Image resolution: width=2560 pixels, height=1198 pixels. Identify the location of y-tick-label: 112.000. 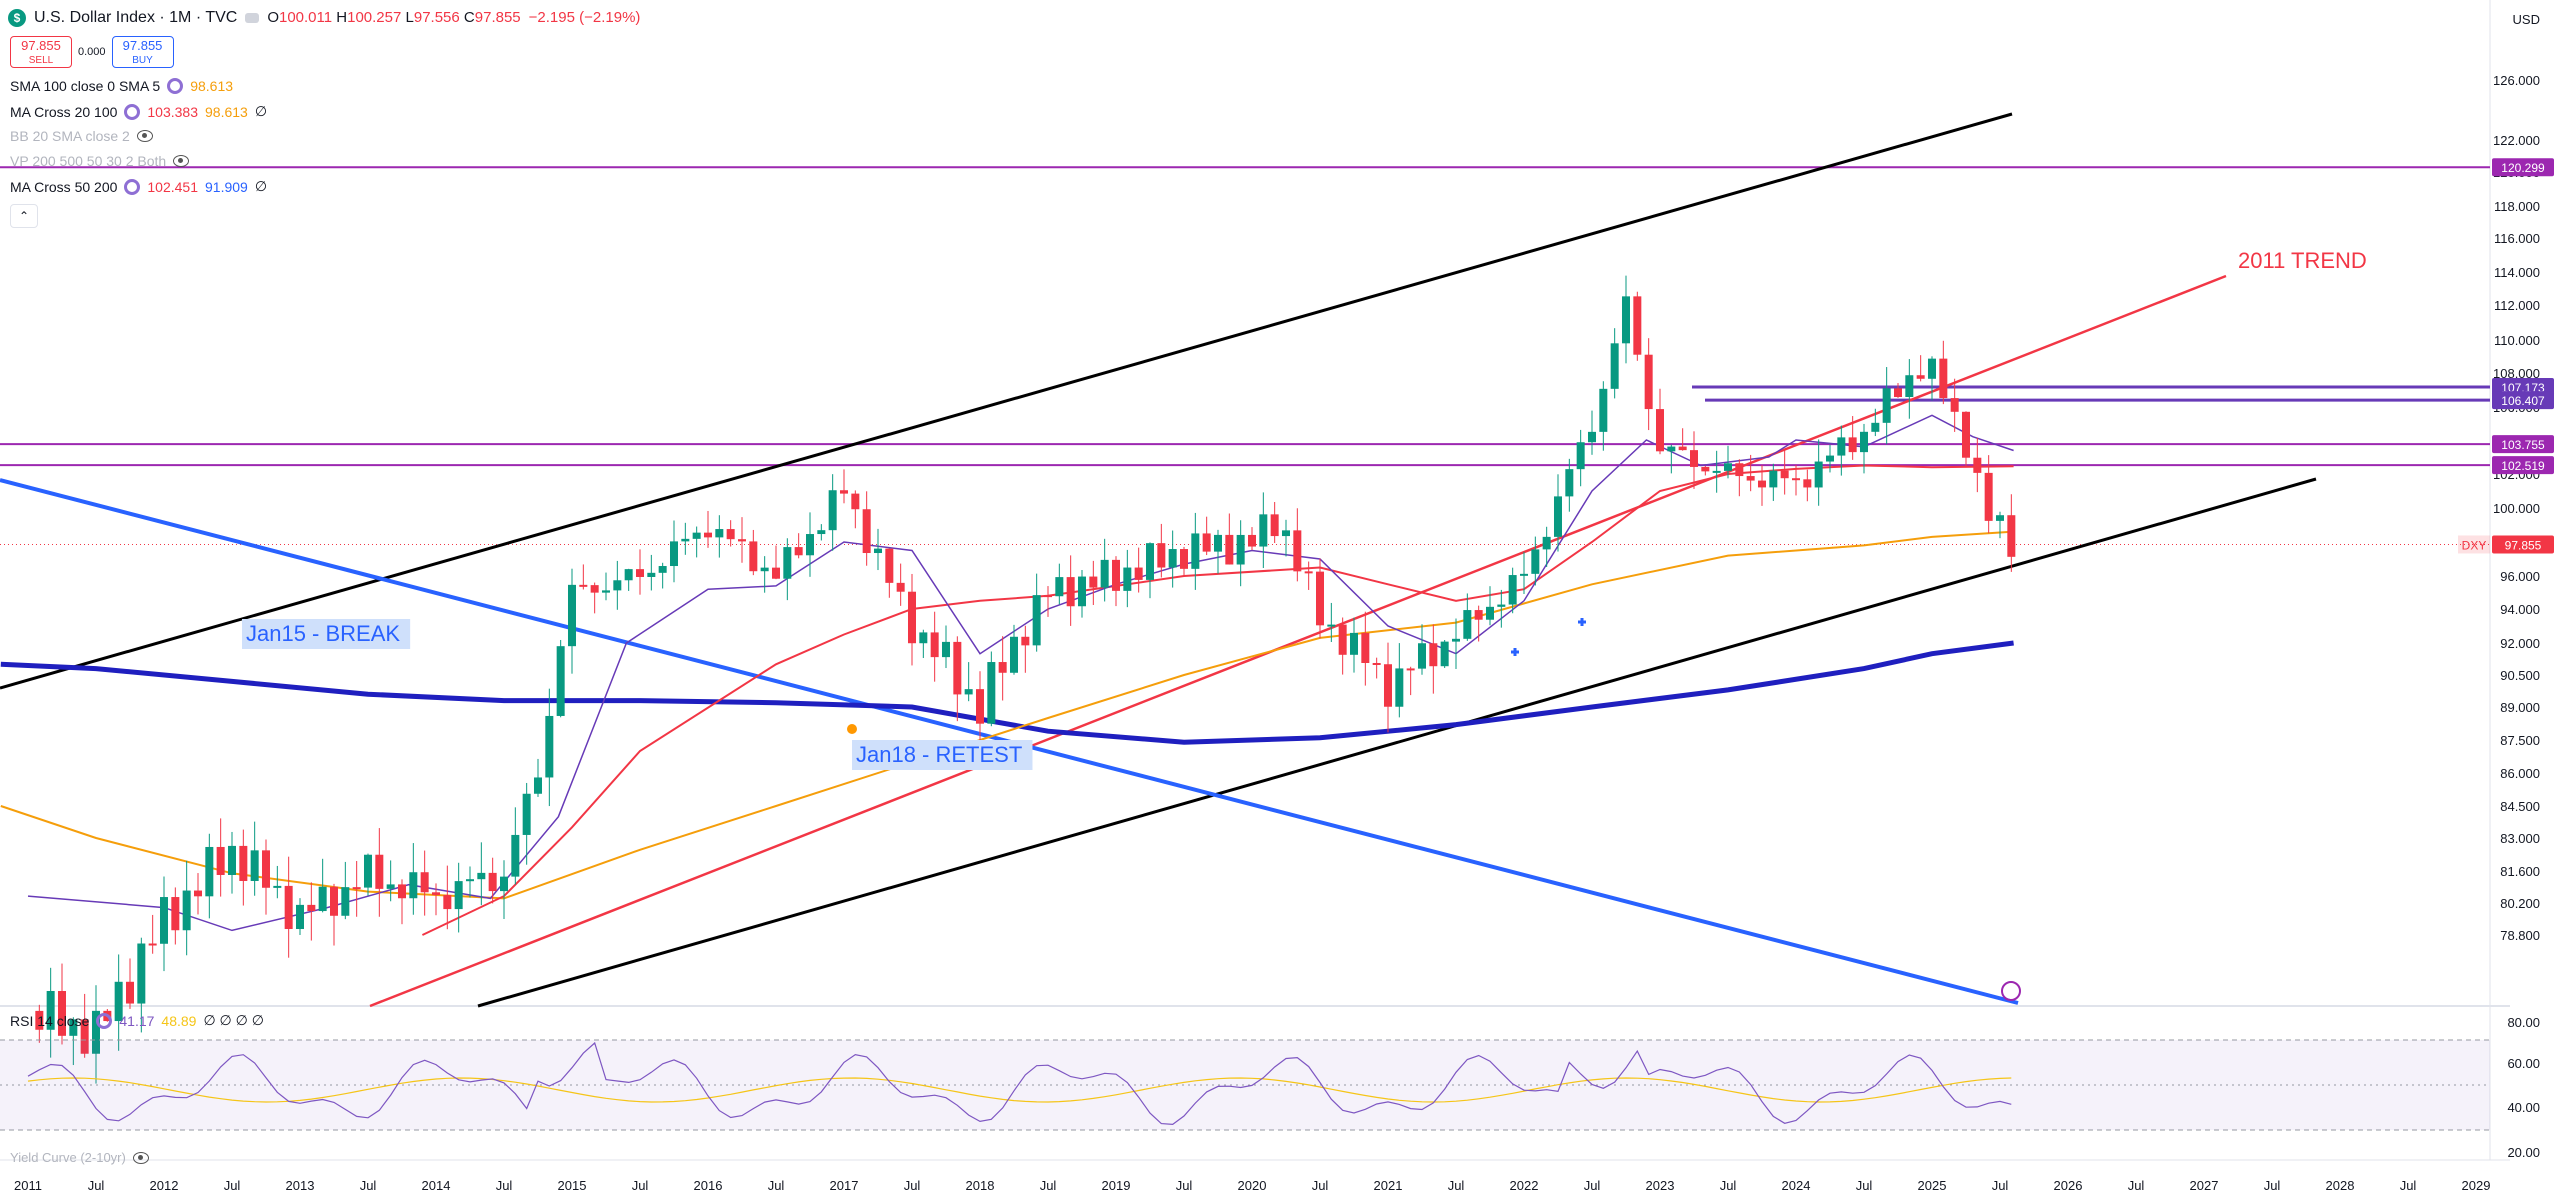
(2517, 305).